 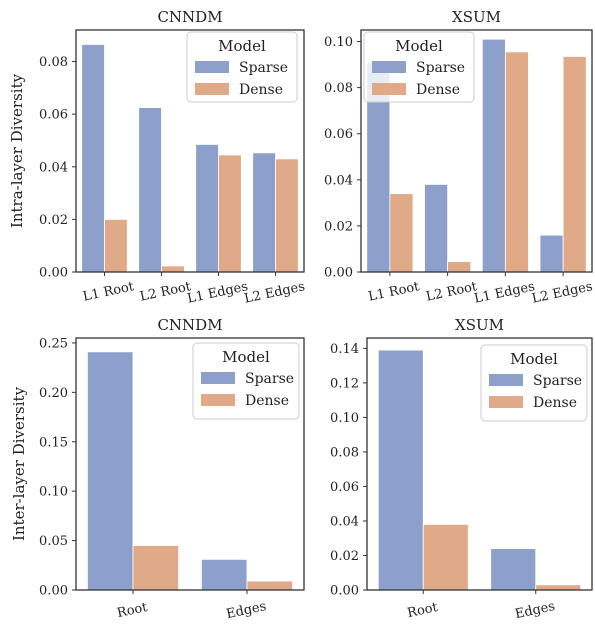 What do you see at coordinates (93, 158) in the screenshot?
I see `bar-sparse-l1-root` at bounding box center [93, 158].